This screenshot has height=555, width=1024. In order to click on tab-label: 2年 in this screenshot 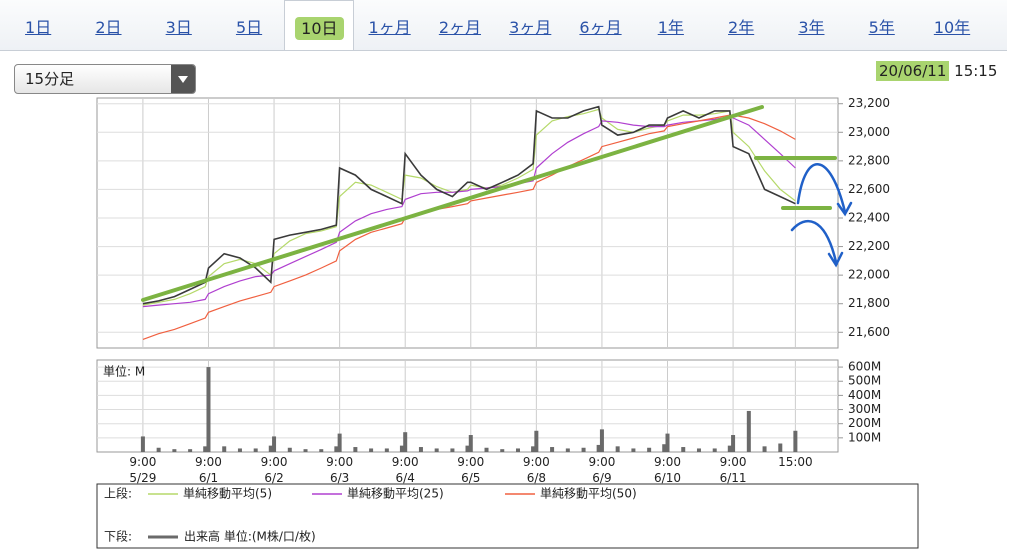, I will do `click(741, 27)`.